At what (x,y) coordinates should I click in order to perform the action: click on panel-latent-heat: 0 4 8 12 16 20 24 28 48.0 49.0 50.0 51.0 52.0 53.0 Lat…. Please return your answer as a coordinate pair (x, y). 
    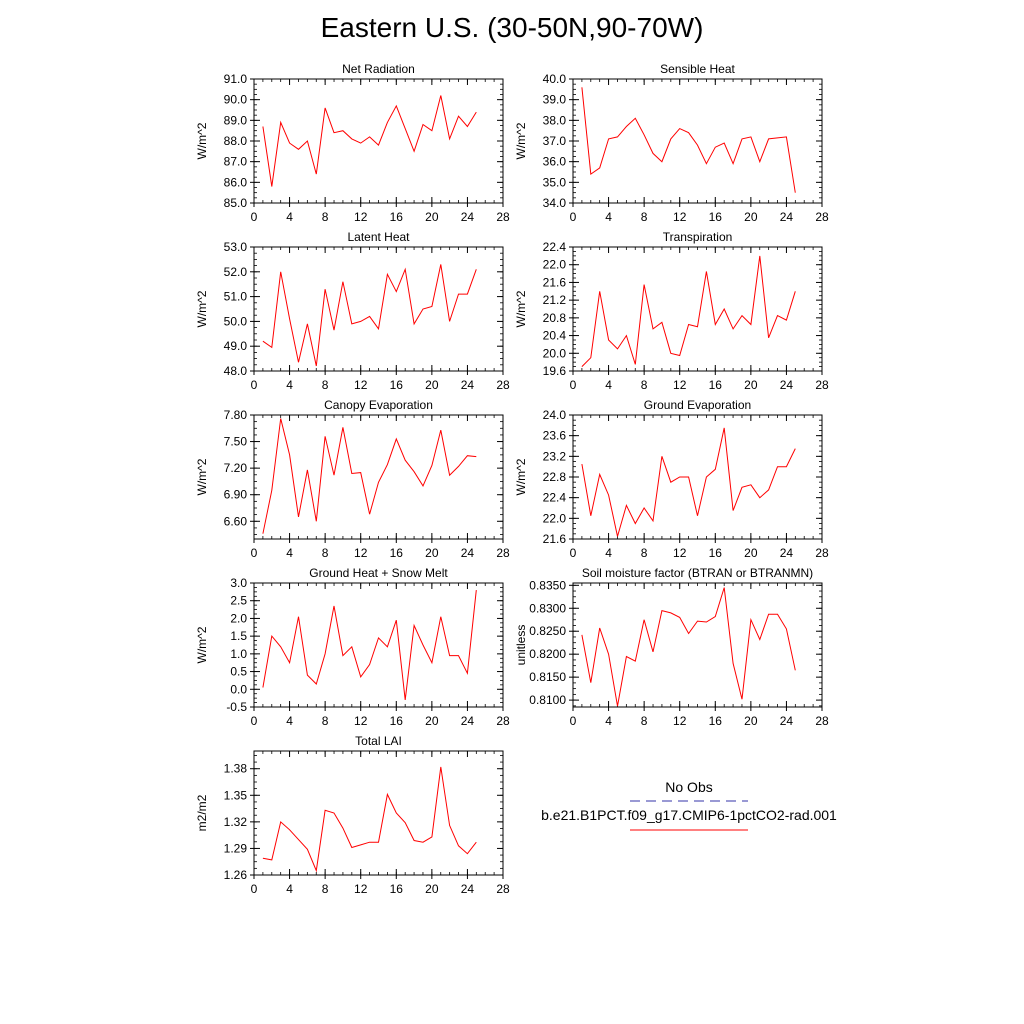
    Looking at the image, I should click on (352, 311).